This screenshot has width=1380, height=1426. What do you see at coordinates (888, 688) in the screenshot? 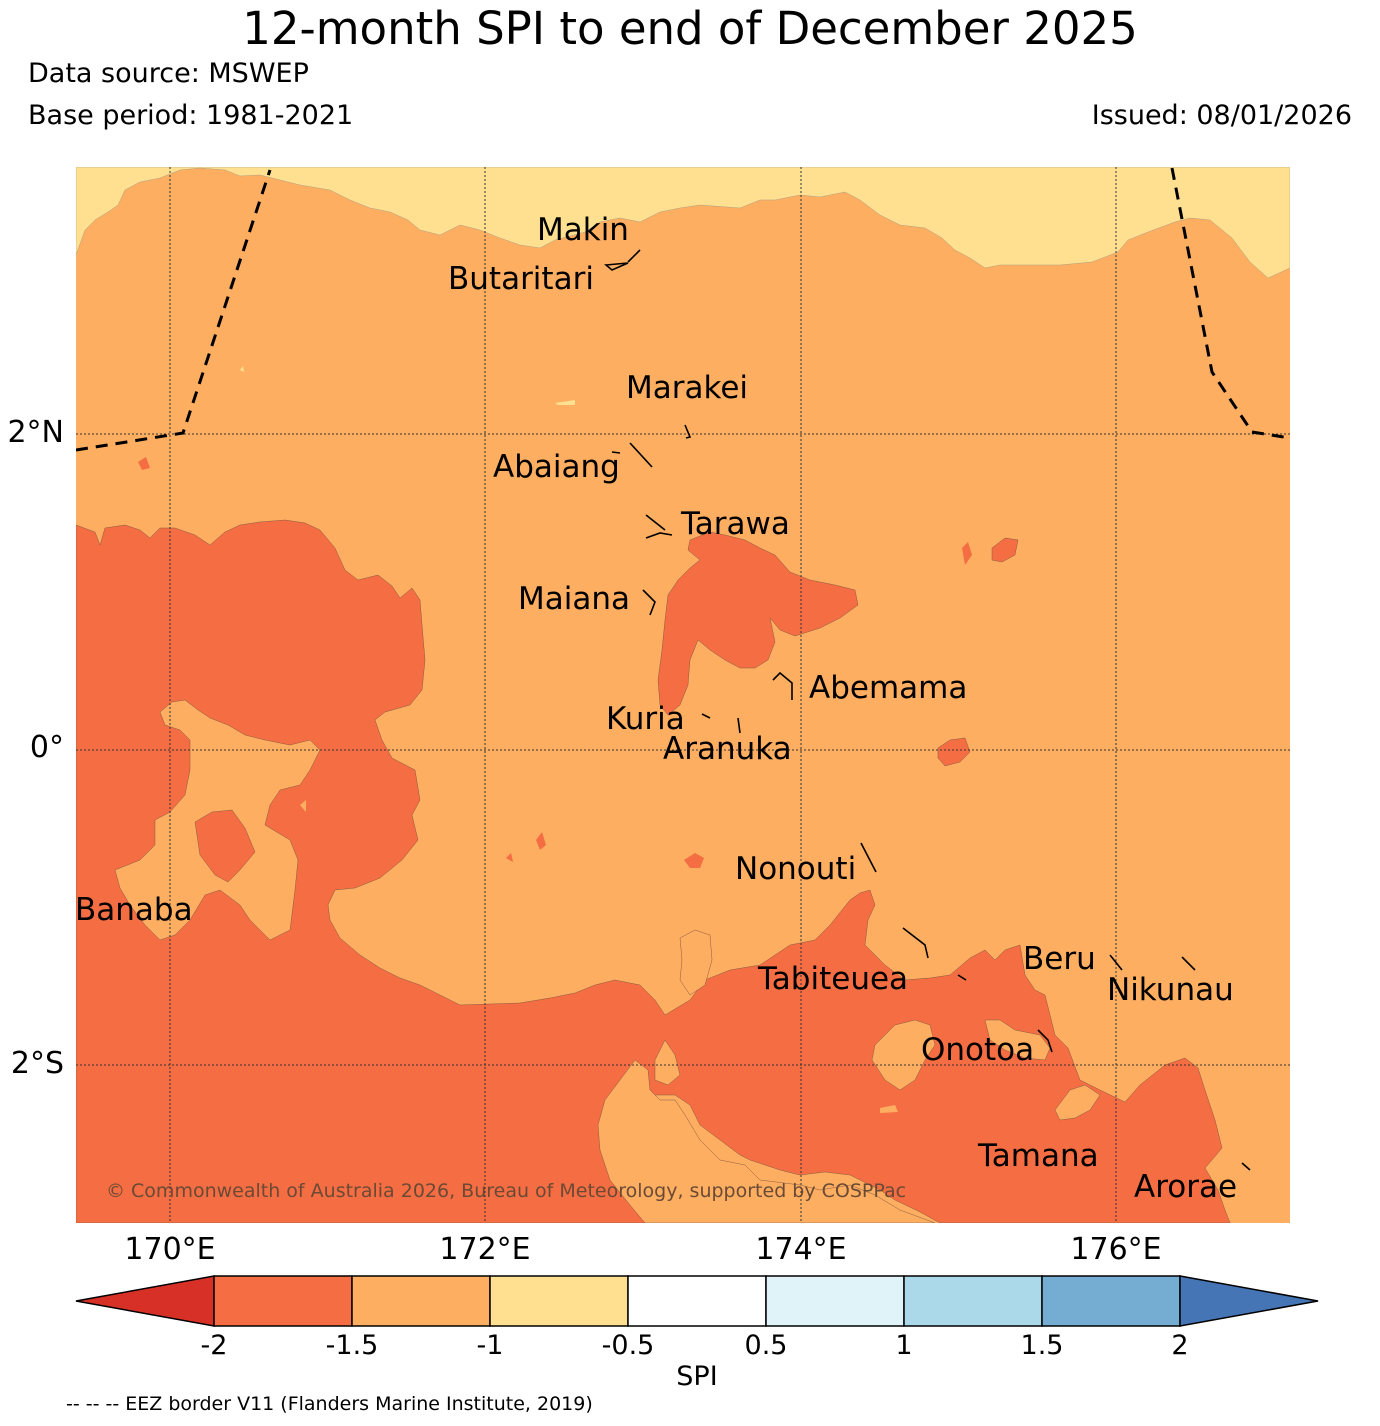
I see `island-label-abemama: Abemama` at bounding box center [888, 688].